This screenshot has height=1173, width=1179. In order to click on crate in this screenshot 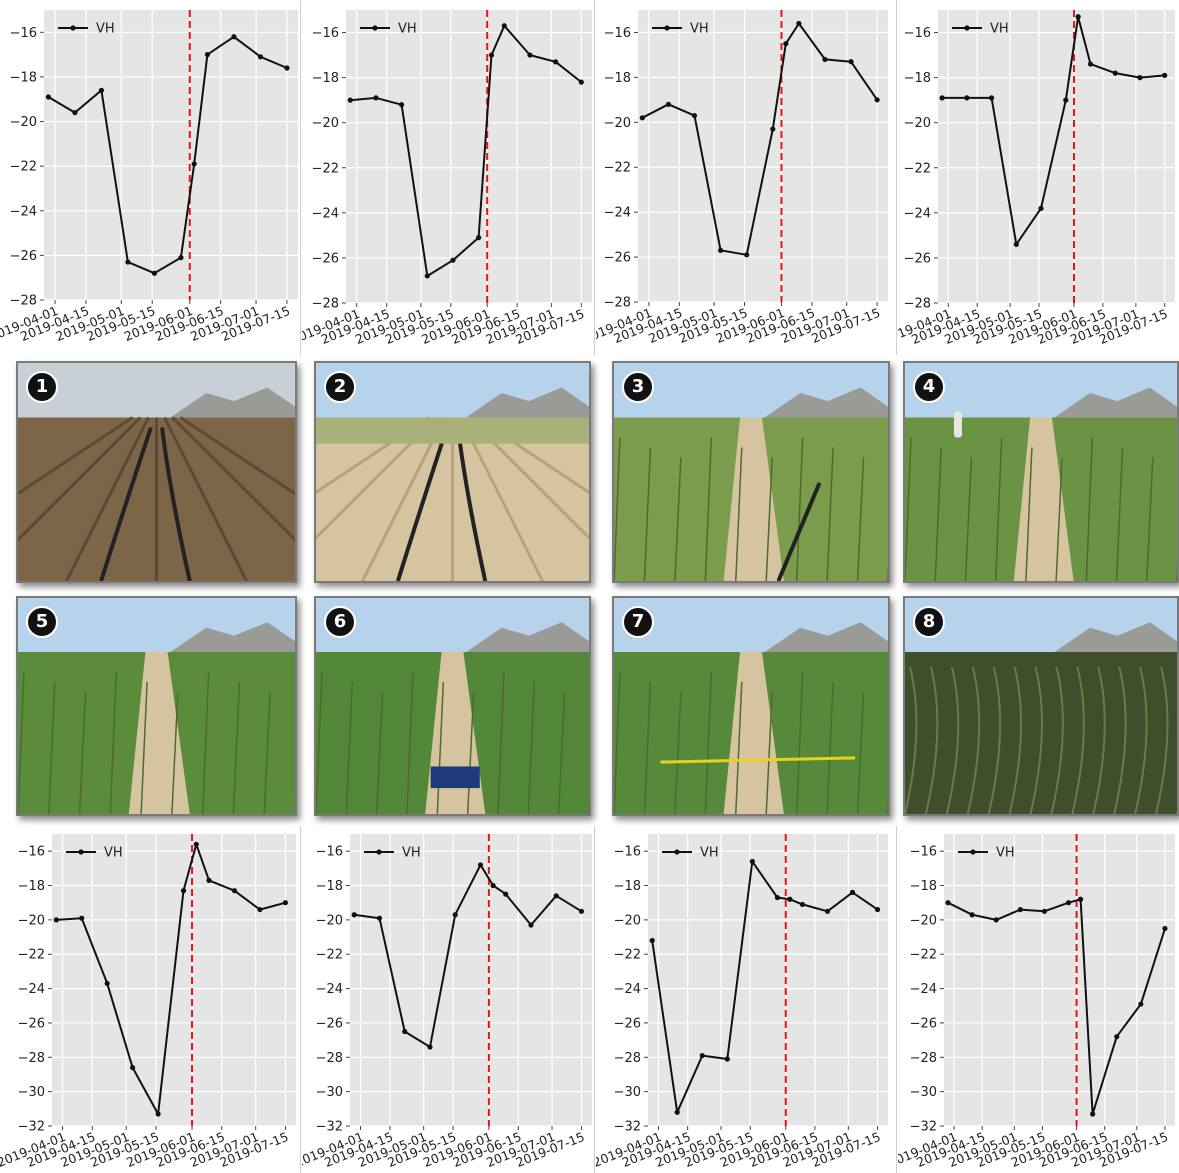, I will do `click(455, 777)`.